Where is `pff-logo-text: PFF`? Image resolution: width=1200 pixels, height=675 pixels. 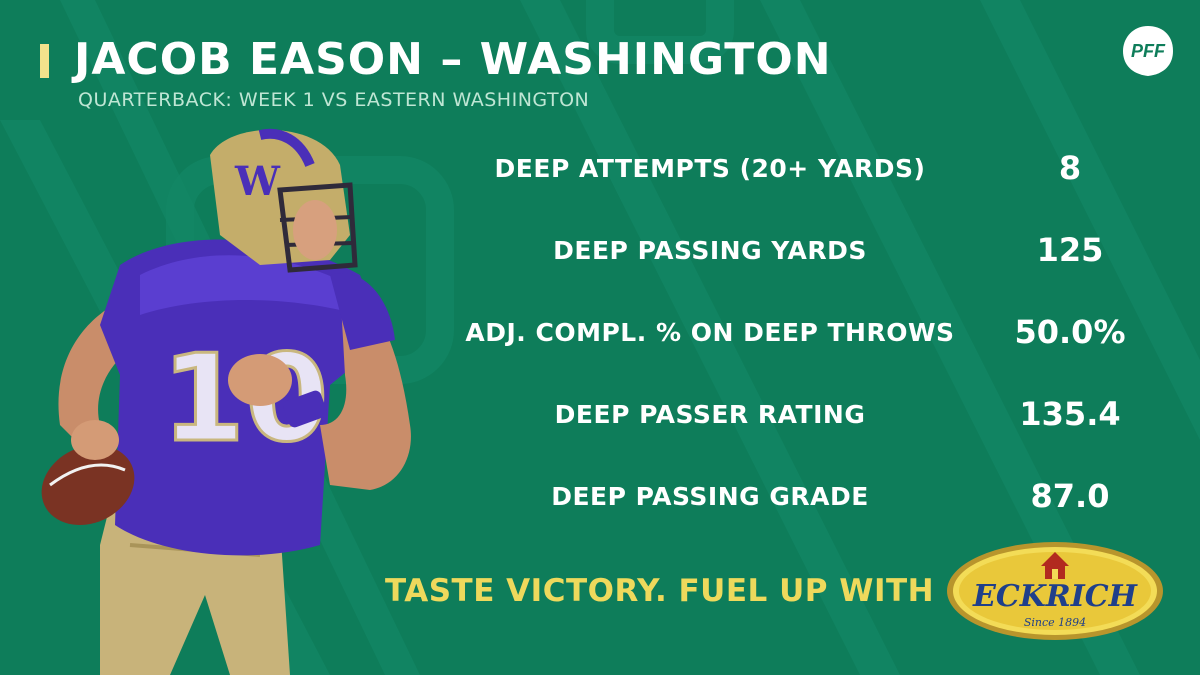
pff-logo-text: PFF is located at coordinates (1148, 51).